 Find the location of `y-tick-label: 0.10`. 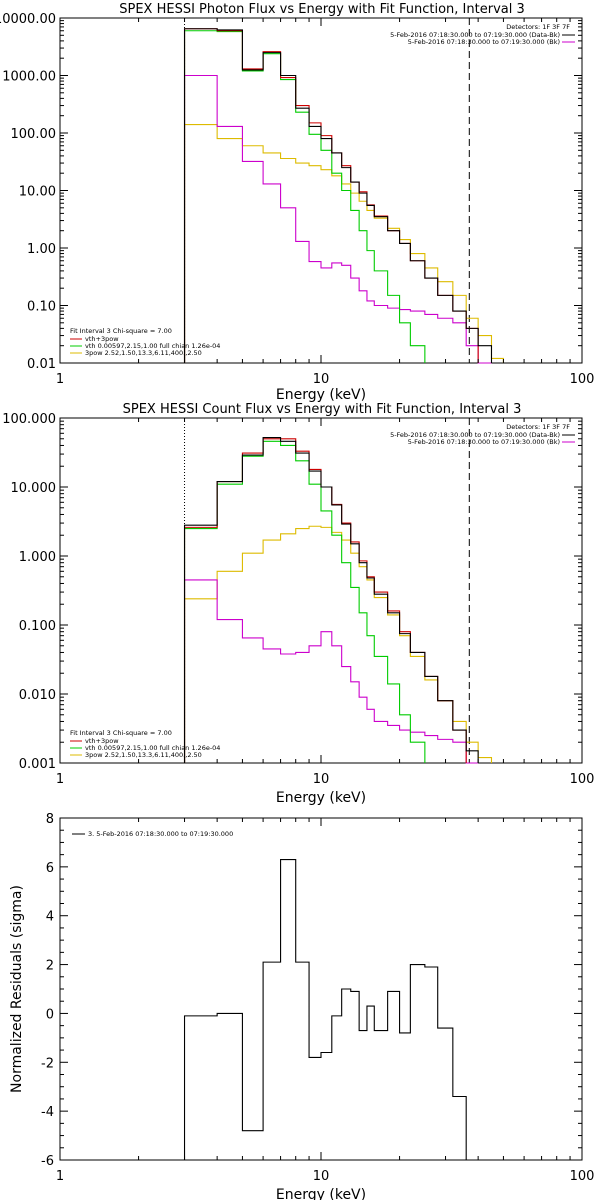

y-tick-label: 0.10 is located at coordinates (41, 307).